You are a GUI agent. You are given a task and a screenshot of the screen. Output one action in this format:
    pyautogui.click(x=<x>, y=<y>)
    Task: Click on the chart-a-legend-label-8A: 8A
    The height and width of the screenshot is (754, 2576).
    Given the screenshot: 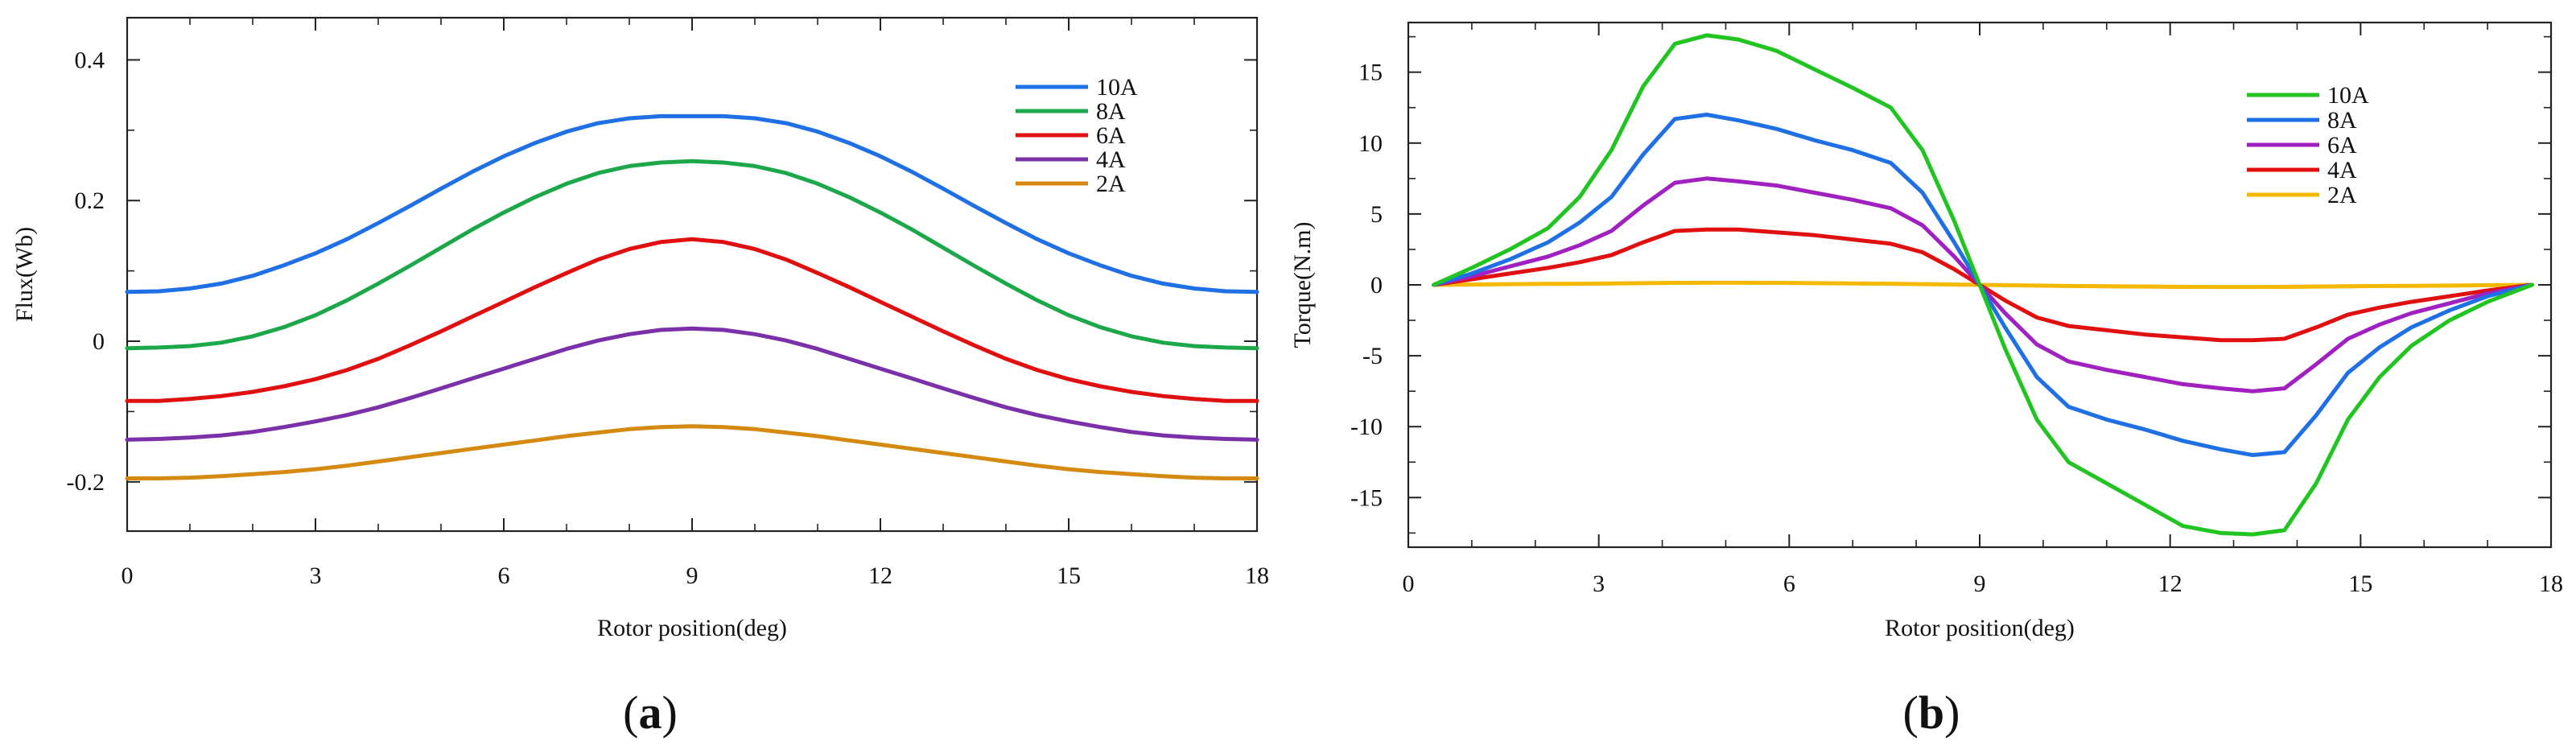 What is the action you would take?
    pyautogui.click(x=1111, y=111)
    